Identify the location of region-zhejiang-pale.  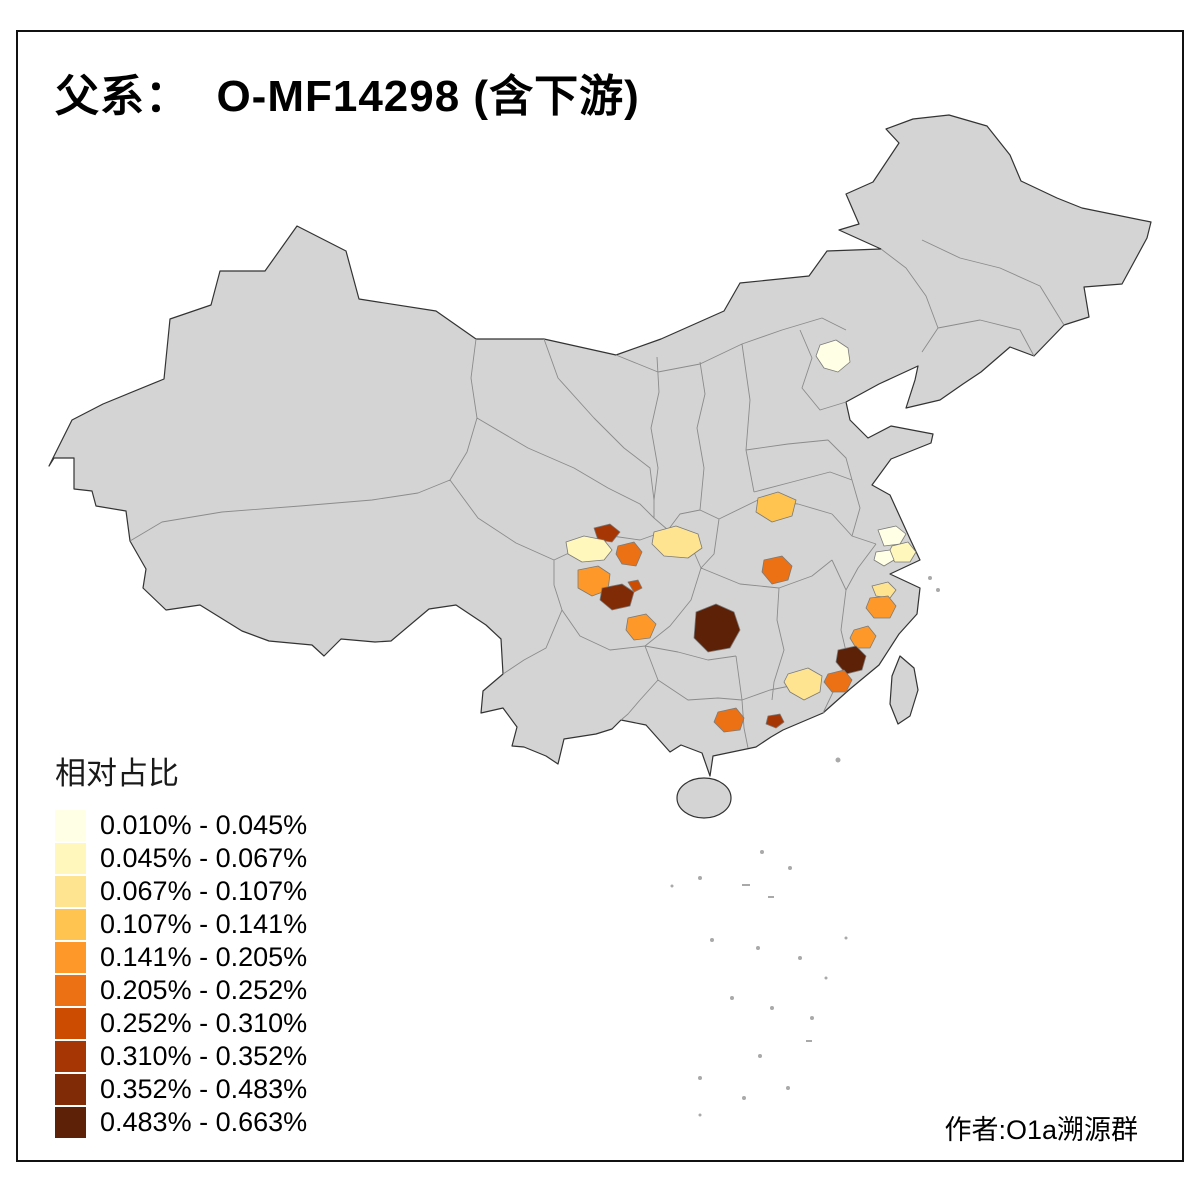
(884, 590).